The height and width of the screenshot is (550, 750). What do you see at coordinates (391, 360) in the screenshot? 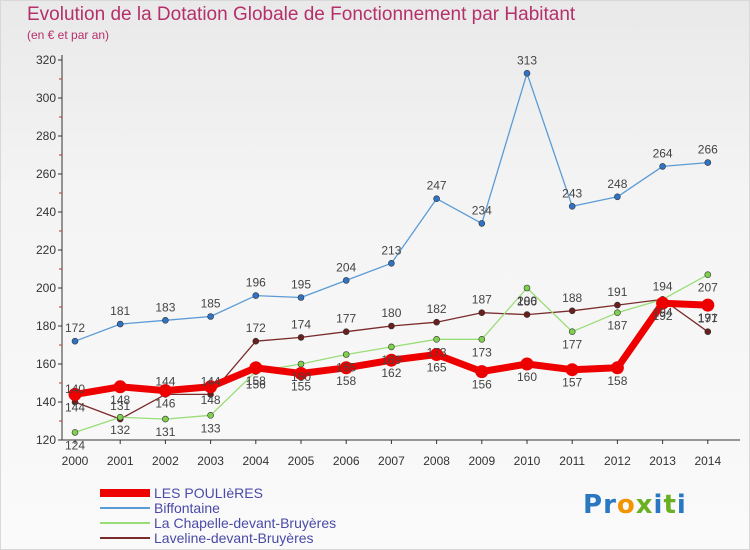
I see `data-label: 169` at bounding box center [391, 360].